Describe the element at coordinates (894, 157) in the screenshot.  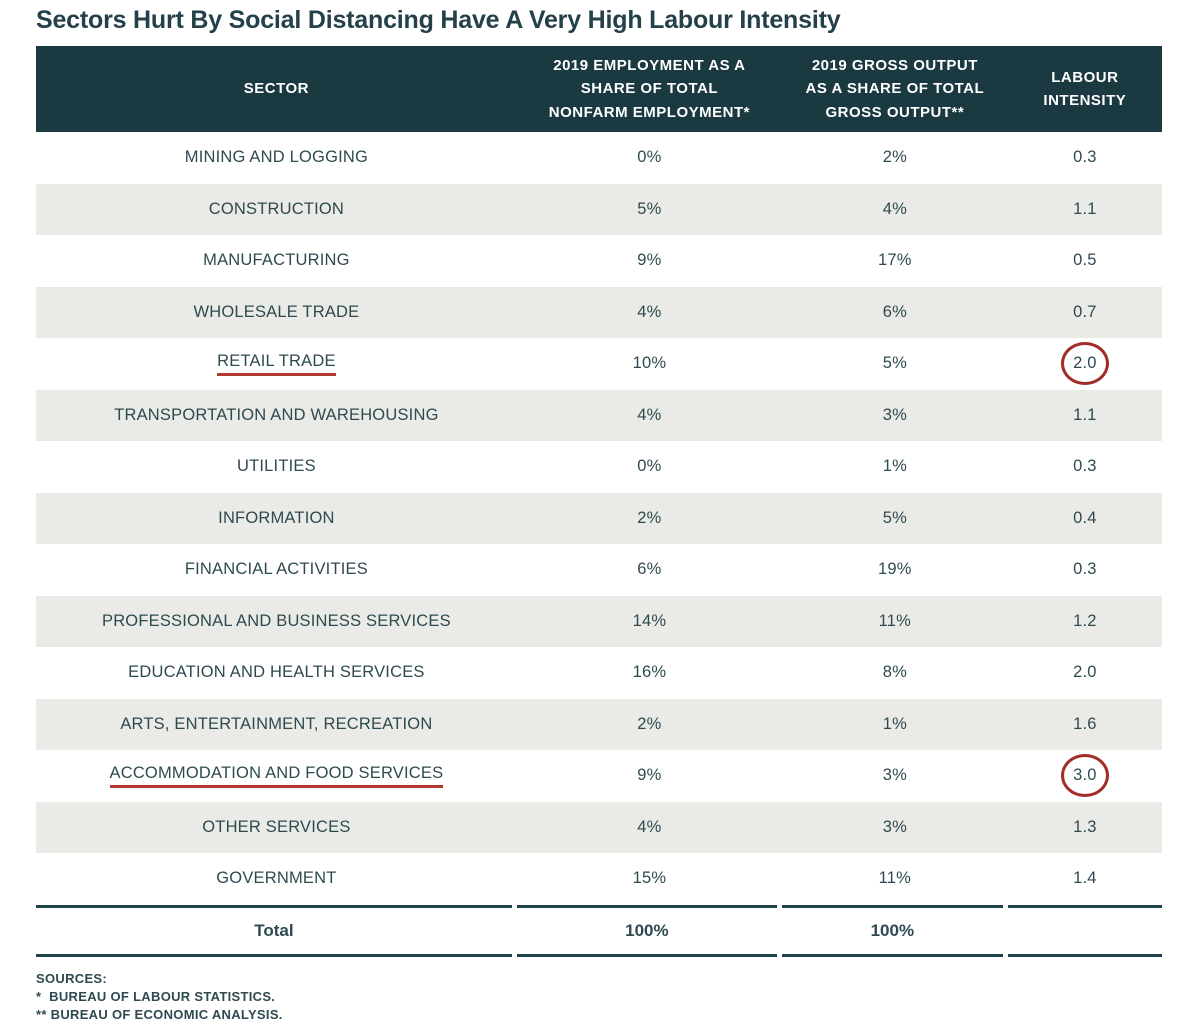
I see `gross-output-share-cell: 2%` at that location.